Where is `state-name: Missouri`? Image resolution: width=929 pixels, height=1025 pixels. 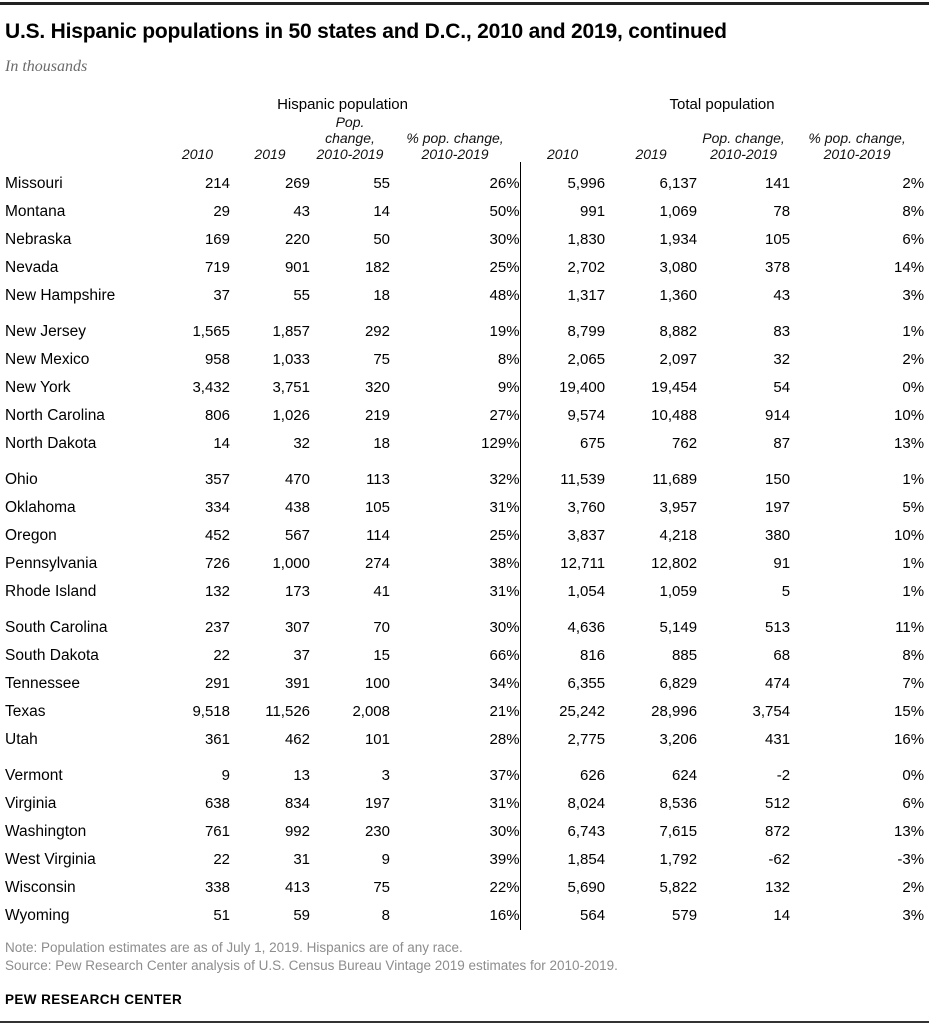 state-name: Missouri is located at coordinates (34, 183).